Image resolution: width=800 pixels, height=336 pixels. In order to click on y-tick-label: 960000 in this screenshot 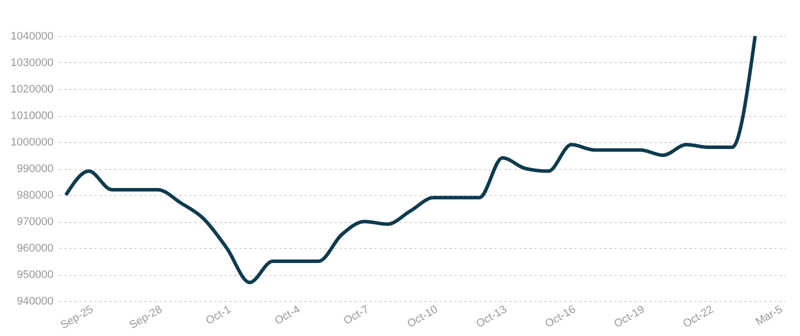, I will do `click(35, 248)`.